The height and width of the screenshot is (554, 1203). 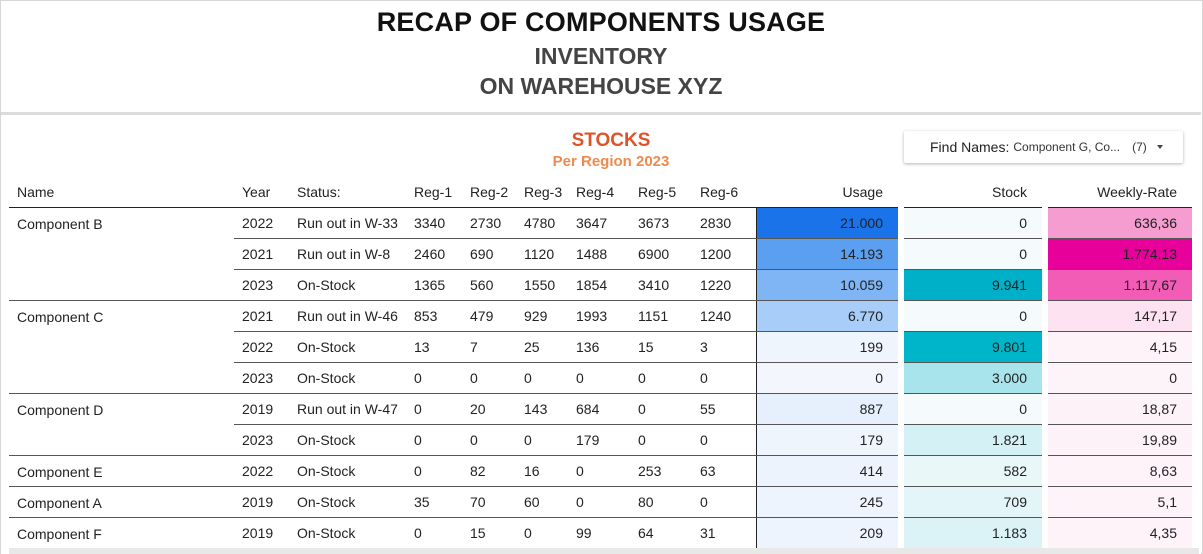 What do you see at coordinates (661, 223) in the screenshot?
I see `cell-reg-5: 3673` at bounding box center [661, 223].